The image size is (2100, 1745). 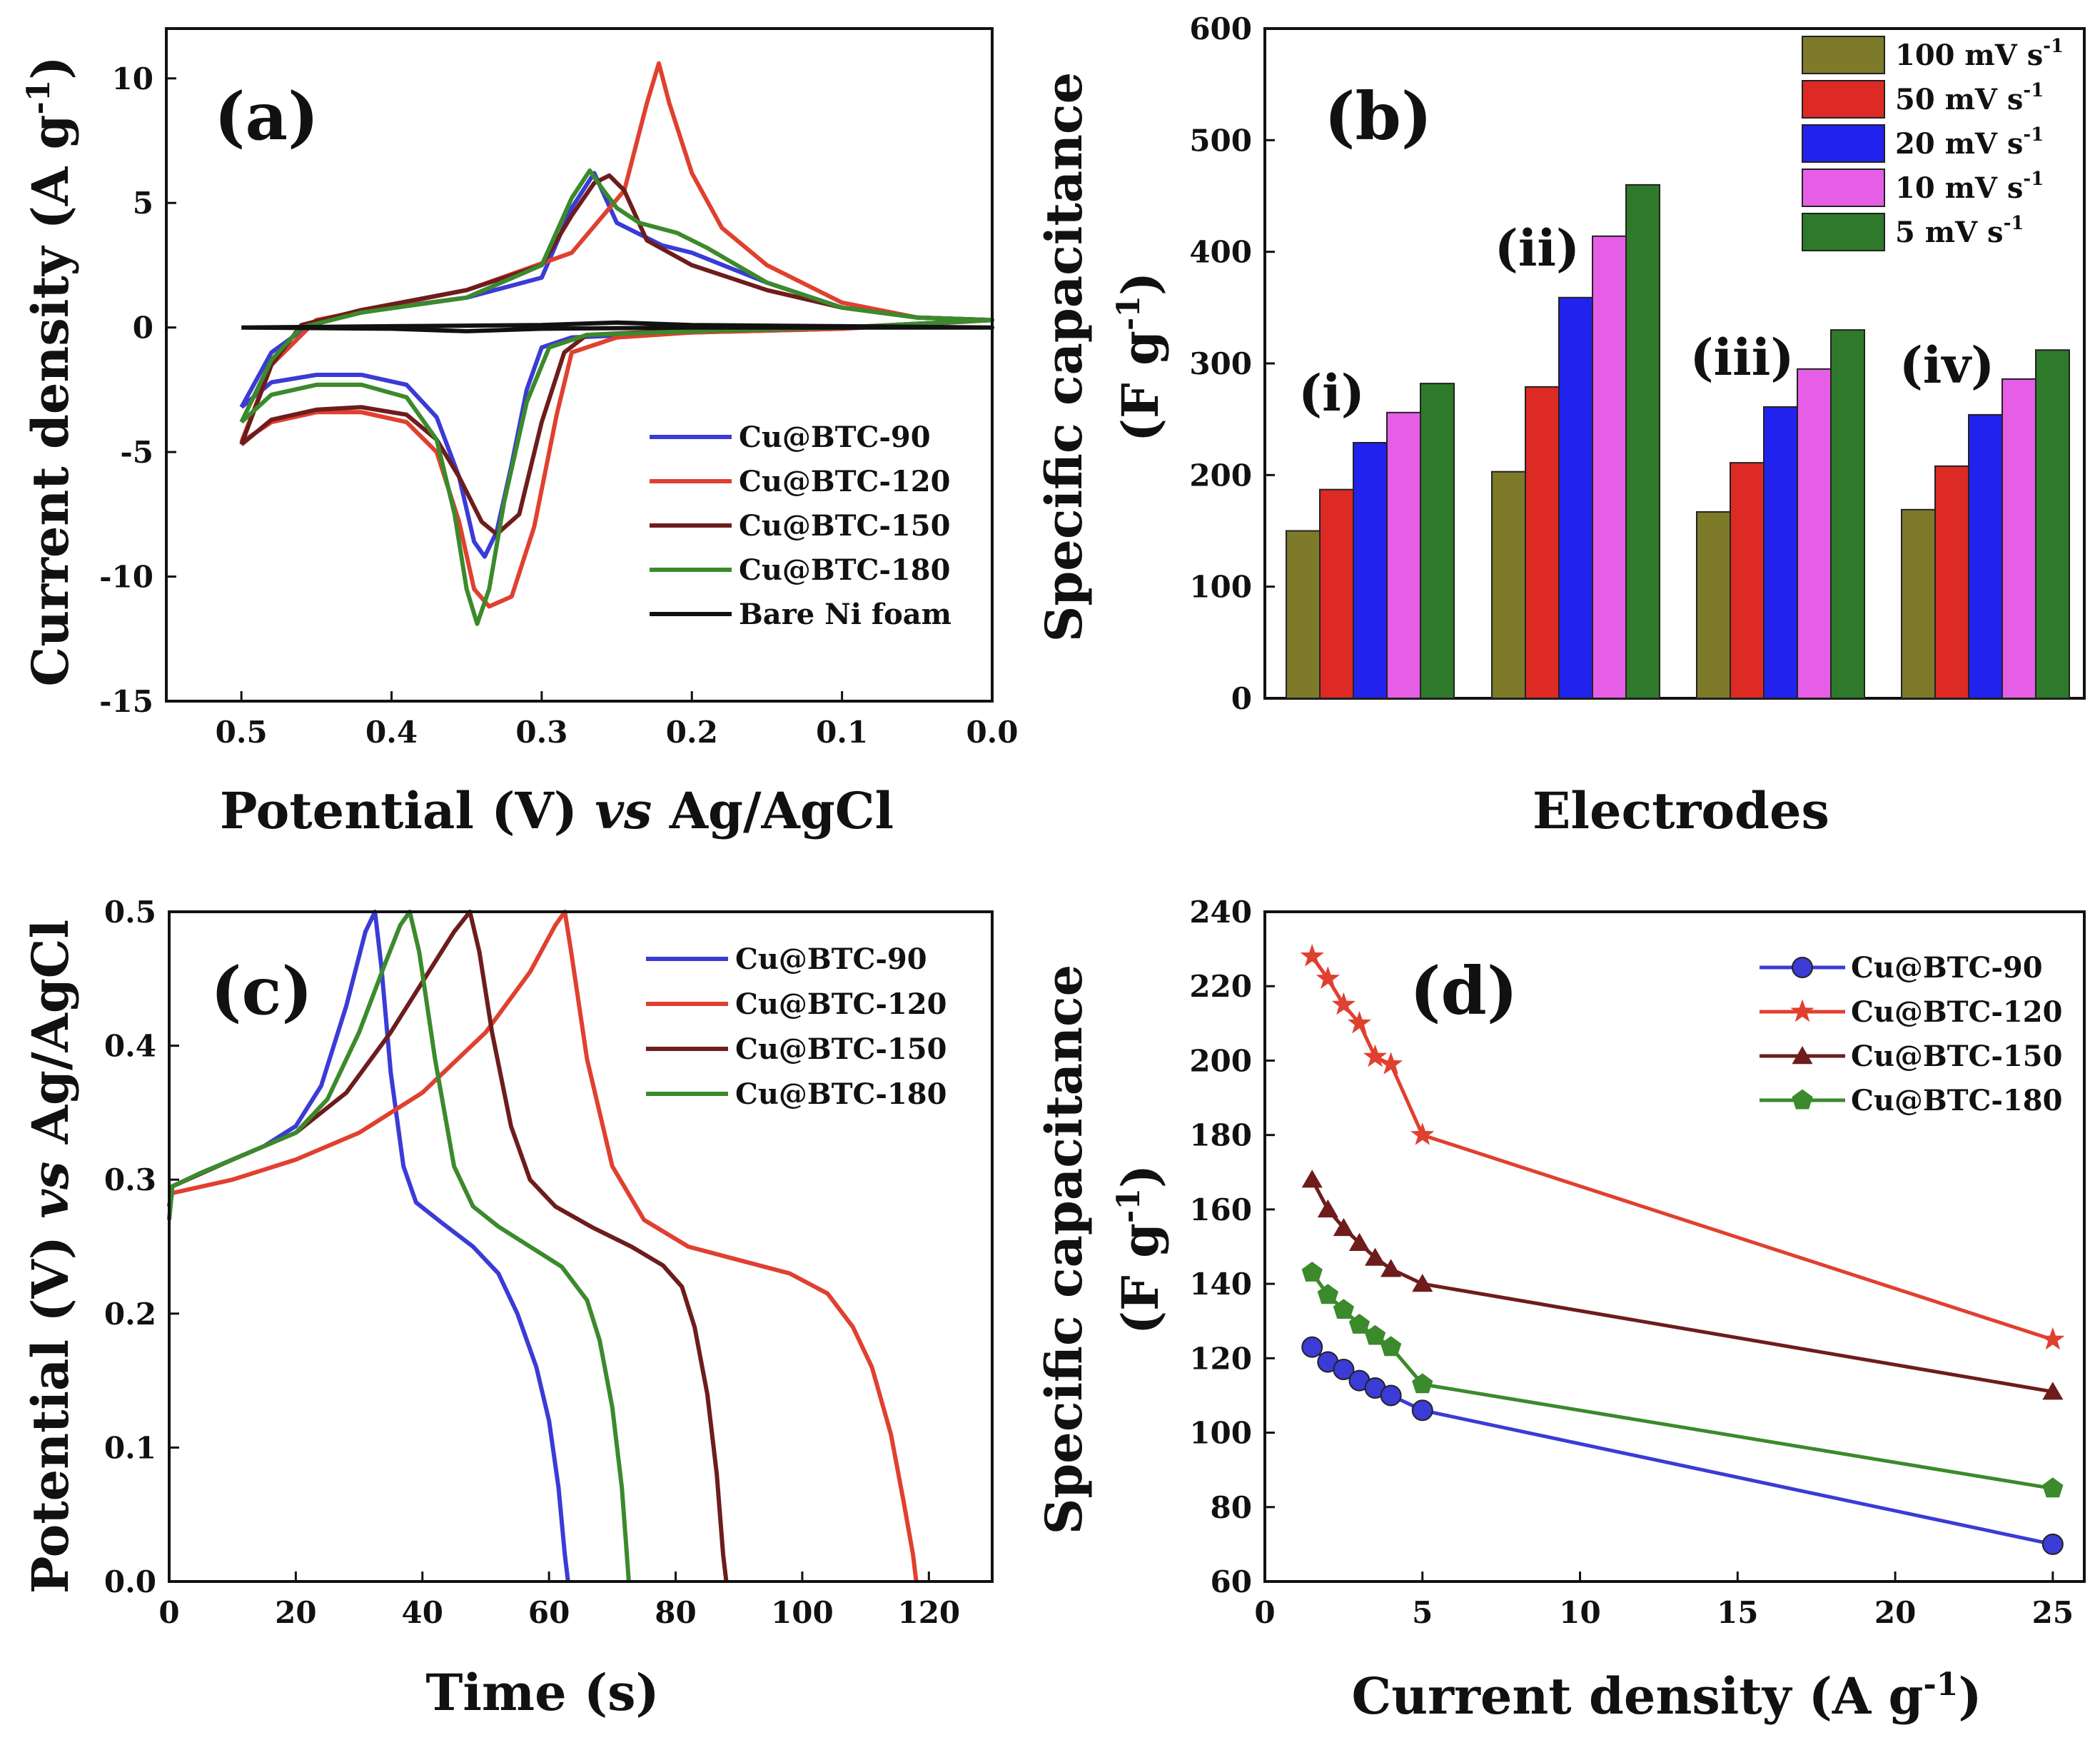 I want to click on panel-c-x-tick-label: 40, so click(x=422, y=1613).